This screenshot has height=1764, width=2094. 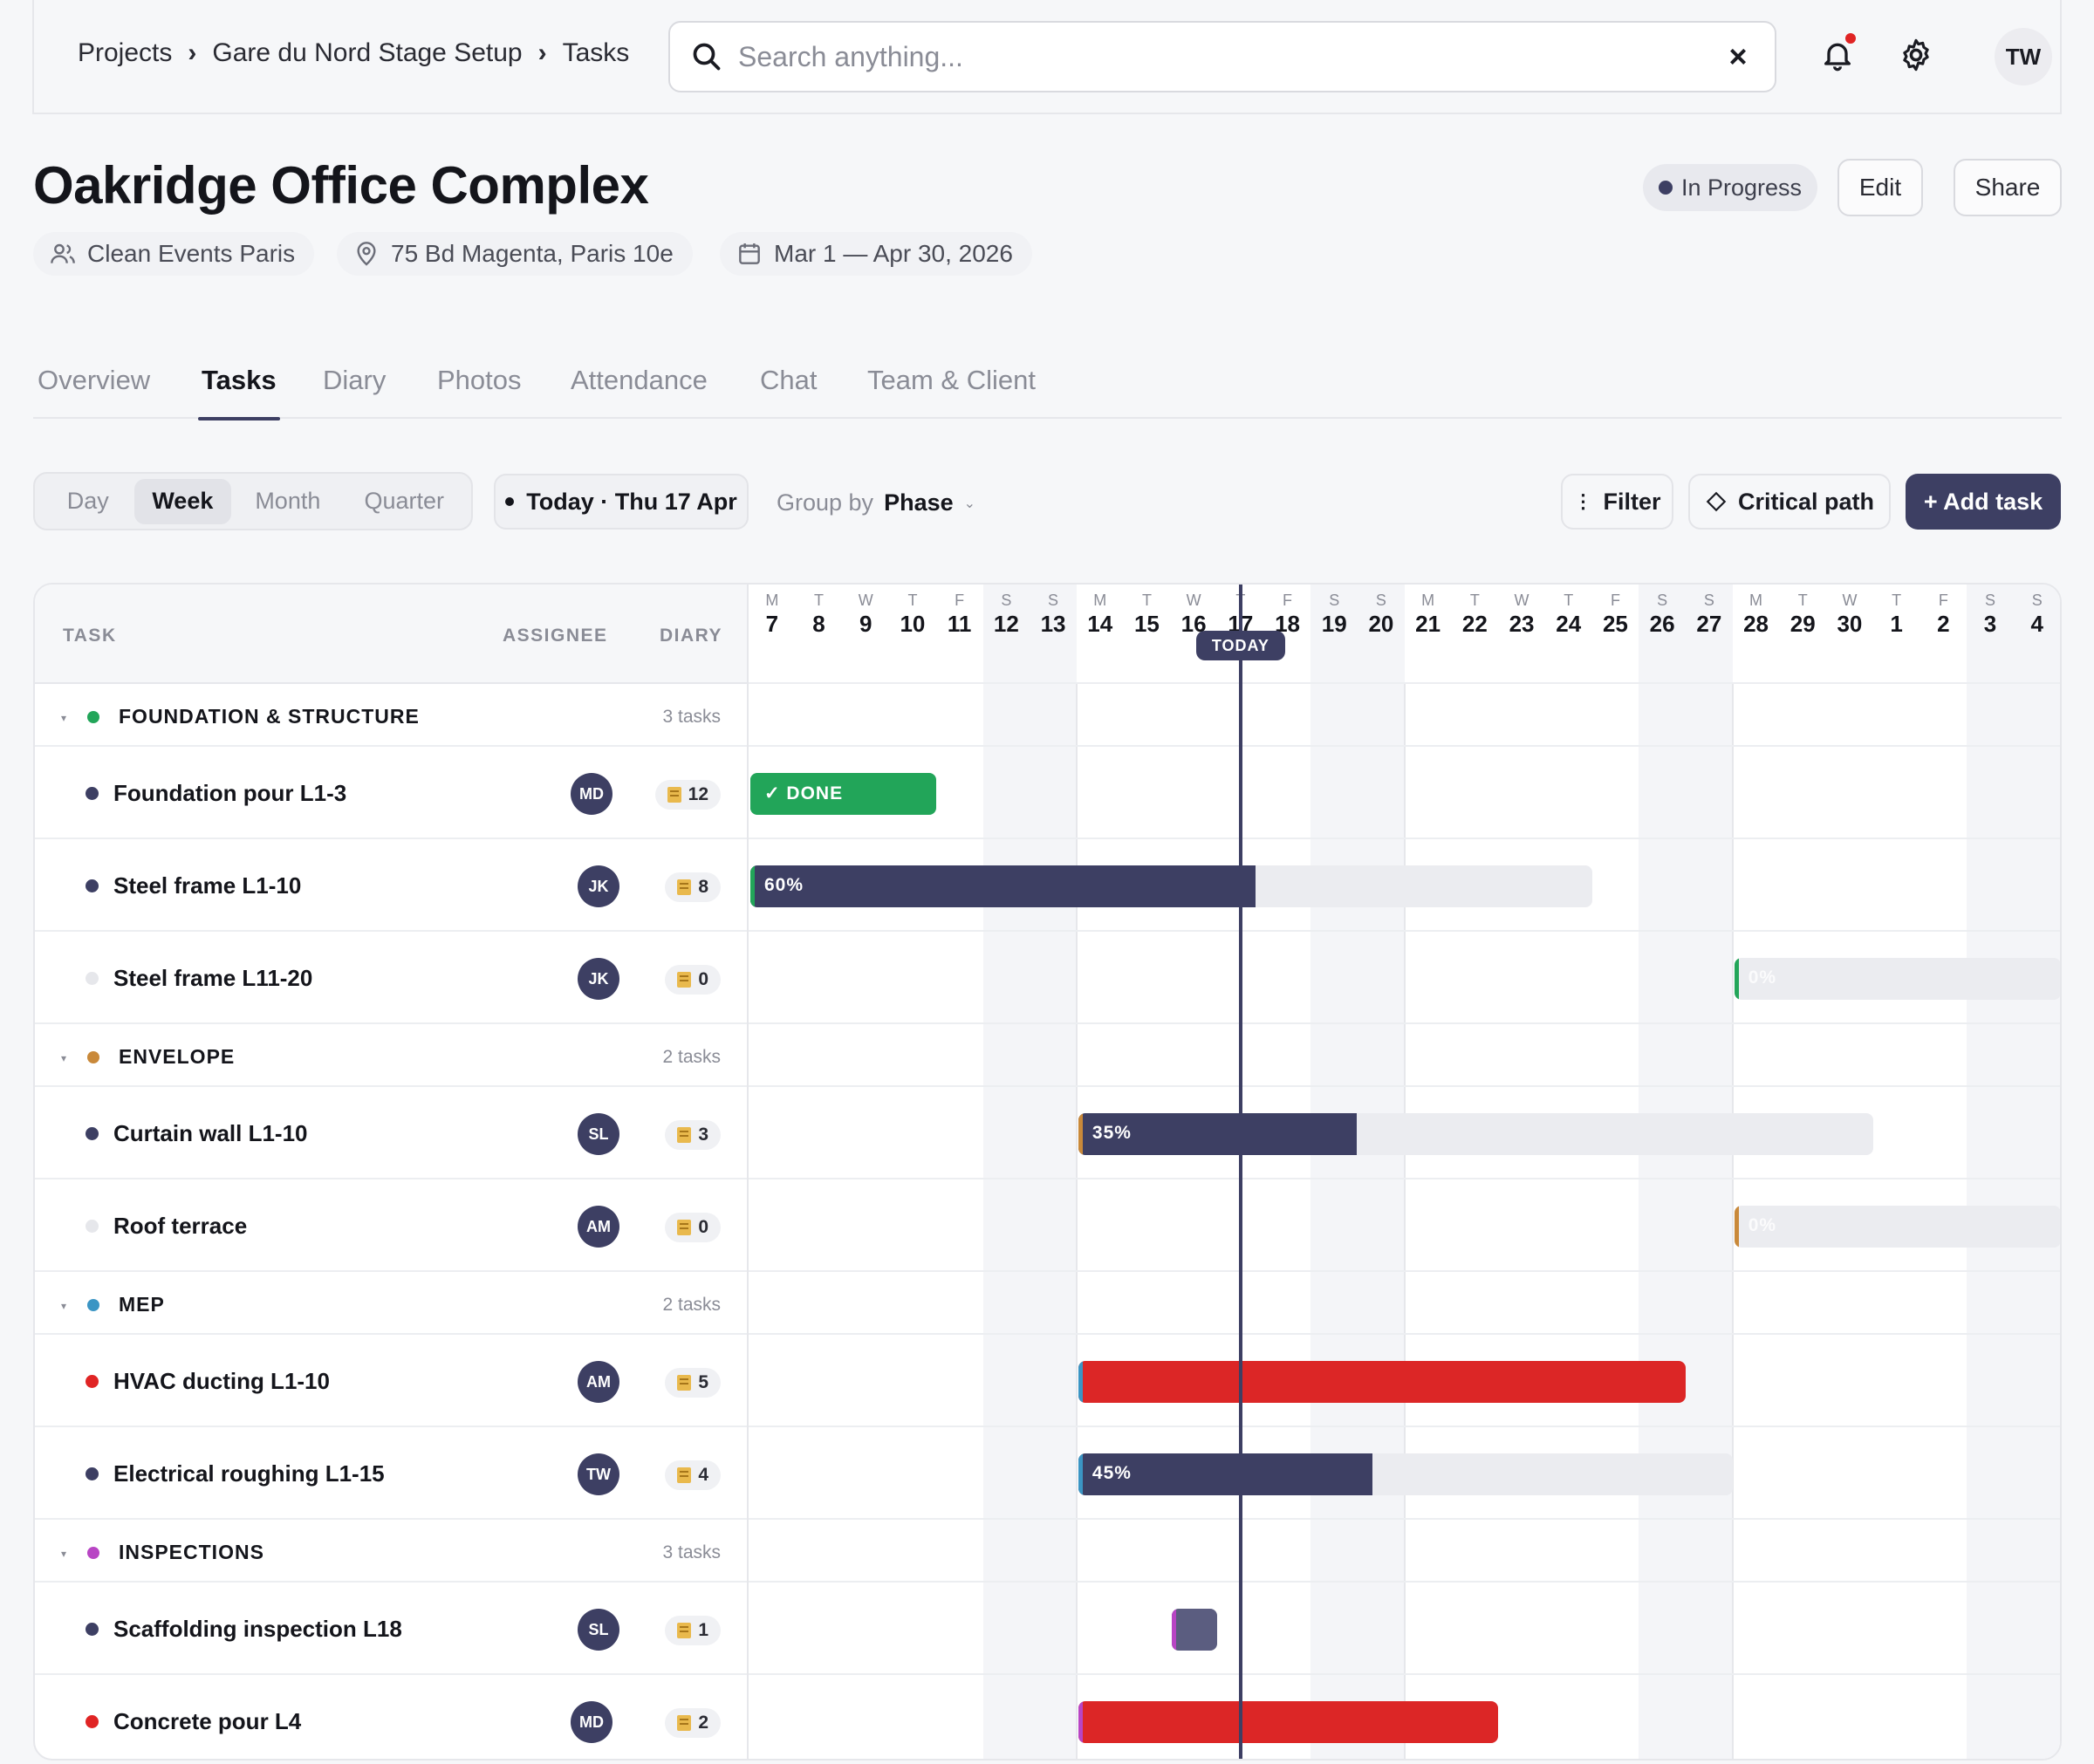 What do you see at coordinates (2023, 56) in the screenshot?
I see `user-avatar: TW` at bounding box center [2023, 56].